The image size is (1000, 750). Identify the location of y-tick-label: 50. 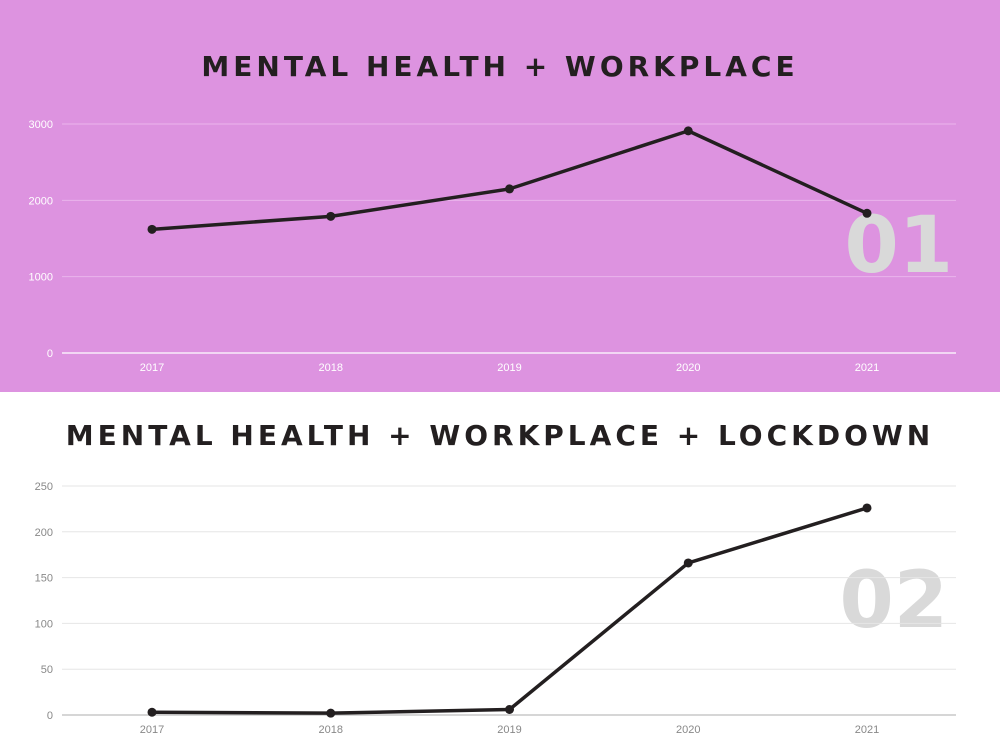
(47, 670).